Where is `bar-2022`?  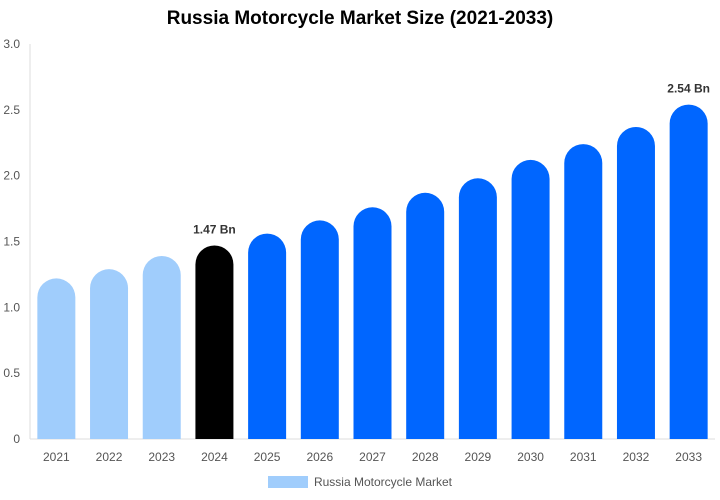
bar-2022 is located at coordinates (109, 354).